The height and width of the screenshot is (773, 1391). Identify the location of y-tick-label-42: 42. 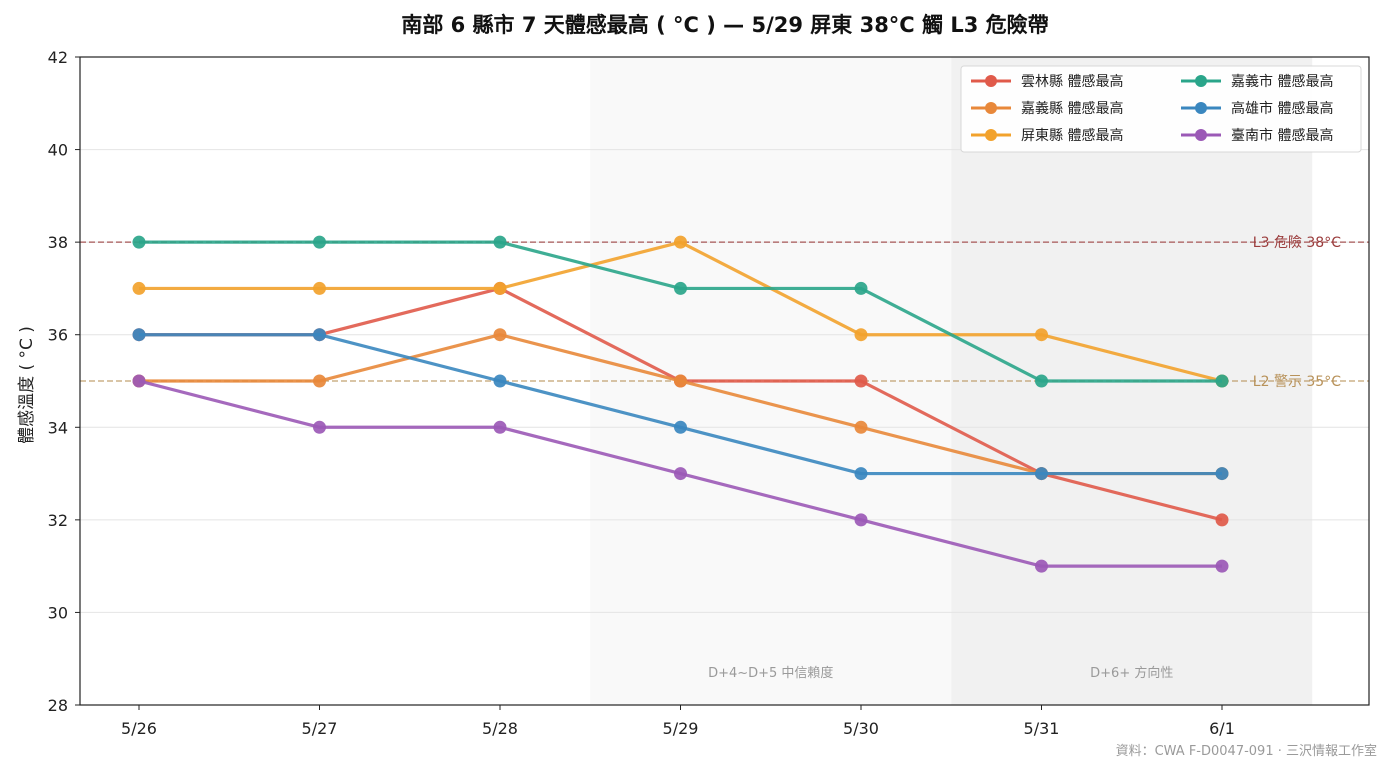
(58, 57).